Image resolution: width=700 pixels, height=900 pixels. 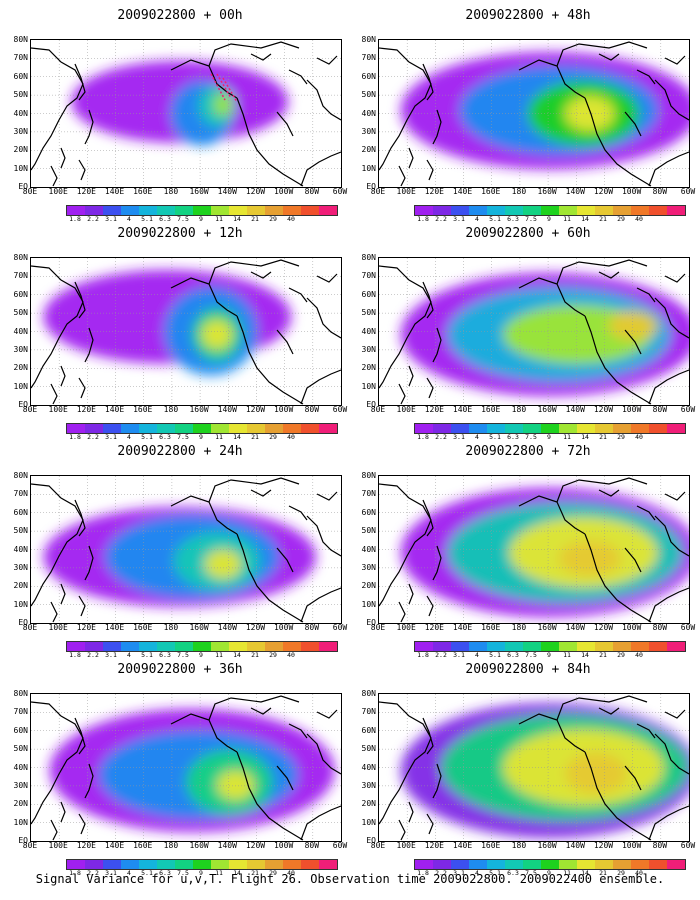 What do you see at coordinates (688, 409) in the screenshot?
I see `lon-tick-label: 60W` at bounding box center [688, 409].